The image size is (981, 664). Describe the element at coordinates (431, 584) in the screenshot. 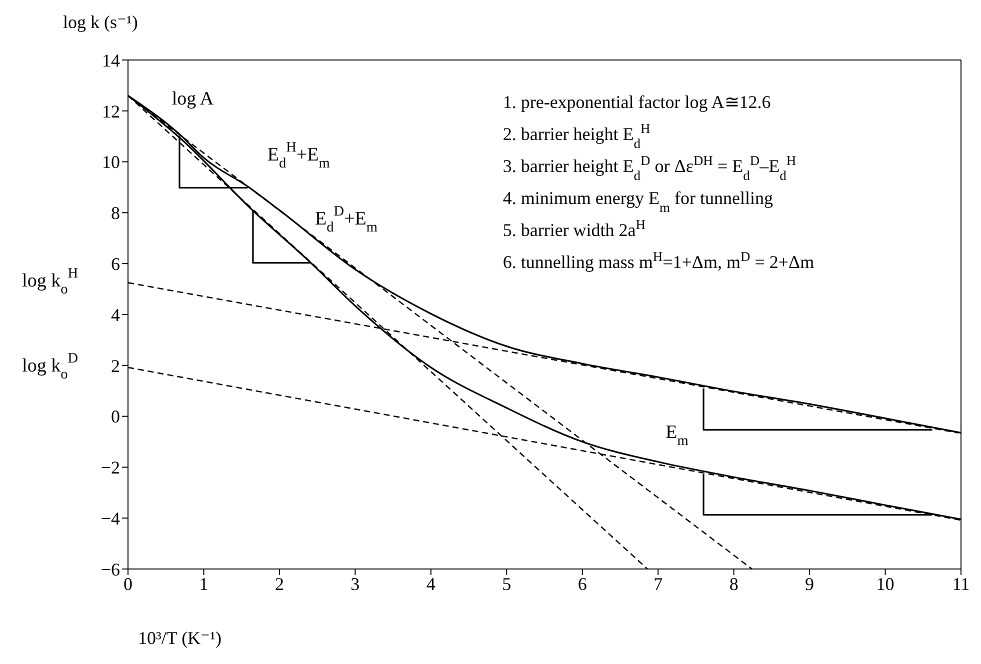

I see `x-tick-label: 4` at that location.